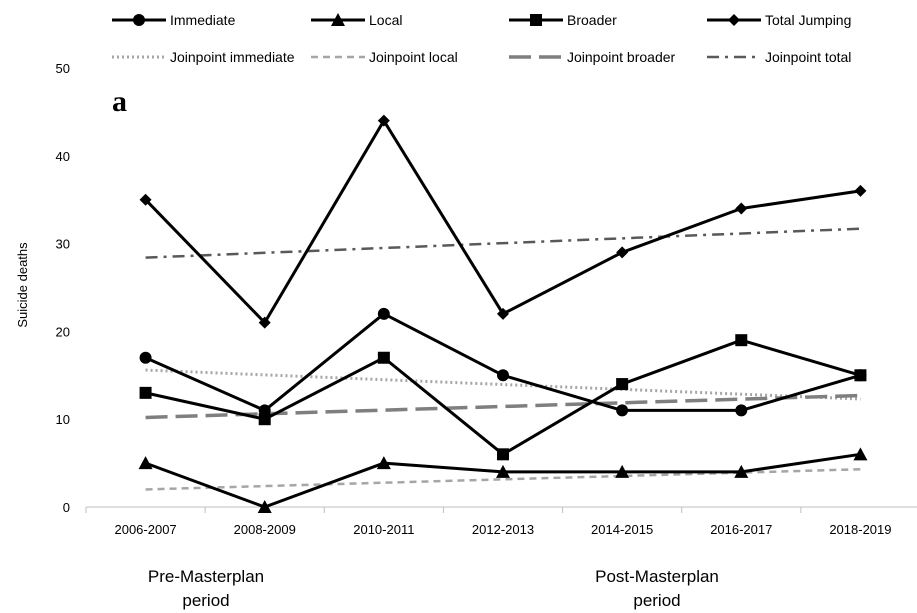 Image resolution: width=917 pixels, height=613 pixels. What do you see at coordinates (592, 20) in the screenshot?
I see `legend-label-broader: Broader` at bounding box center [592, 20].